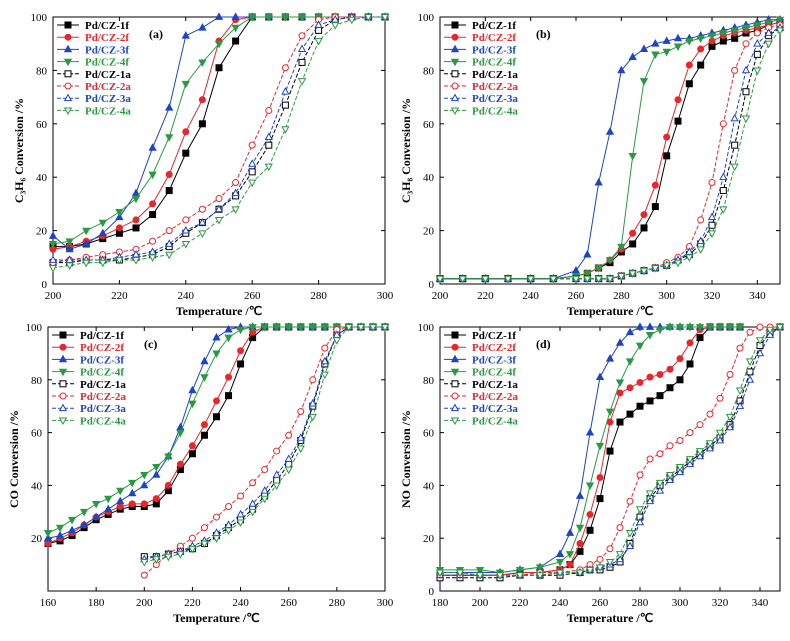 The image size is (790, 641). I want to click on y-tick-label: 60, so click(429, 125).